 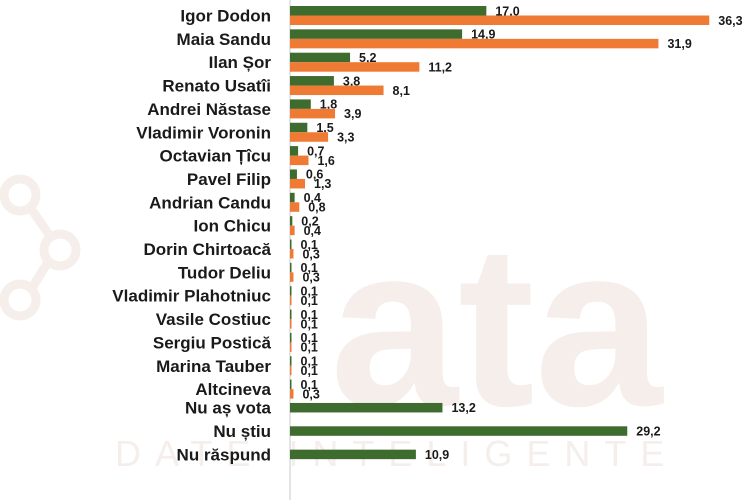 I want to click on category-label: Pavel Filip, so click(x=229, y=179).